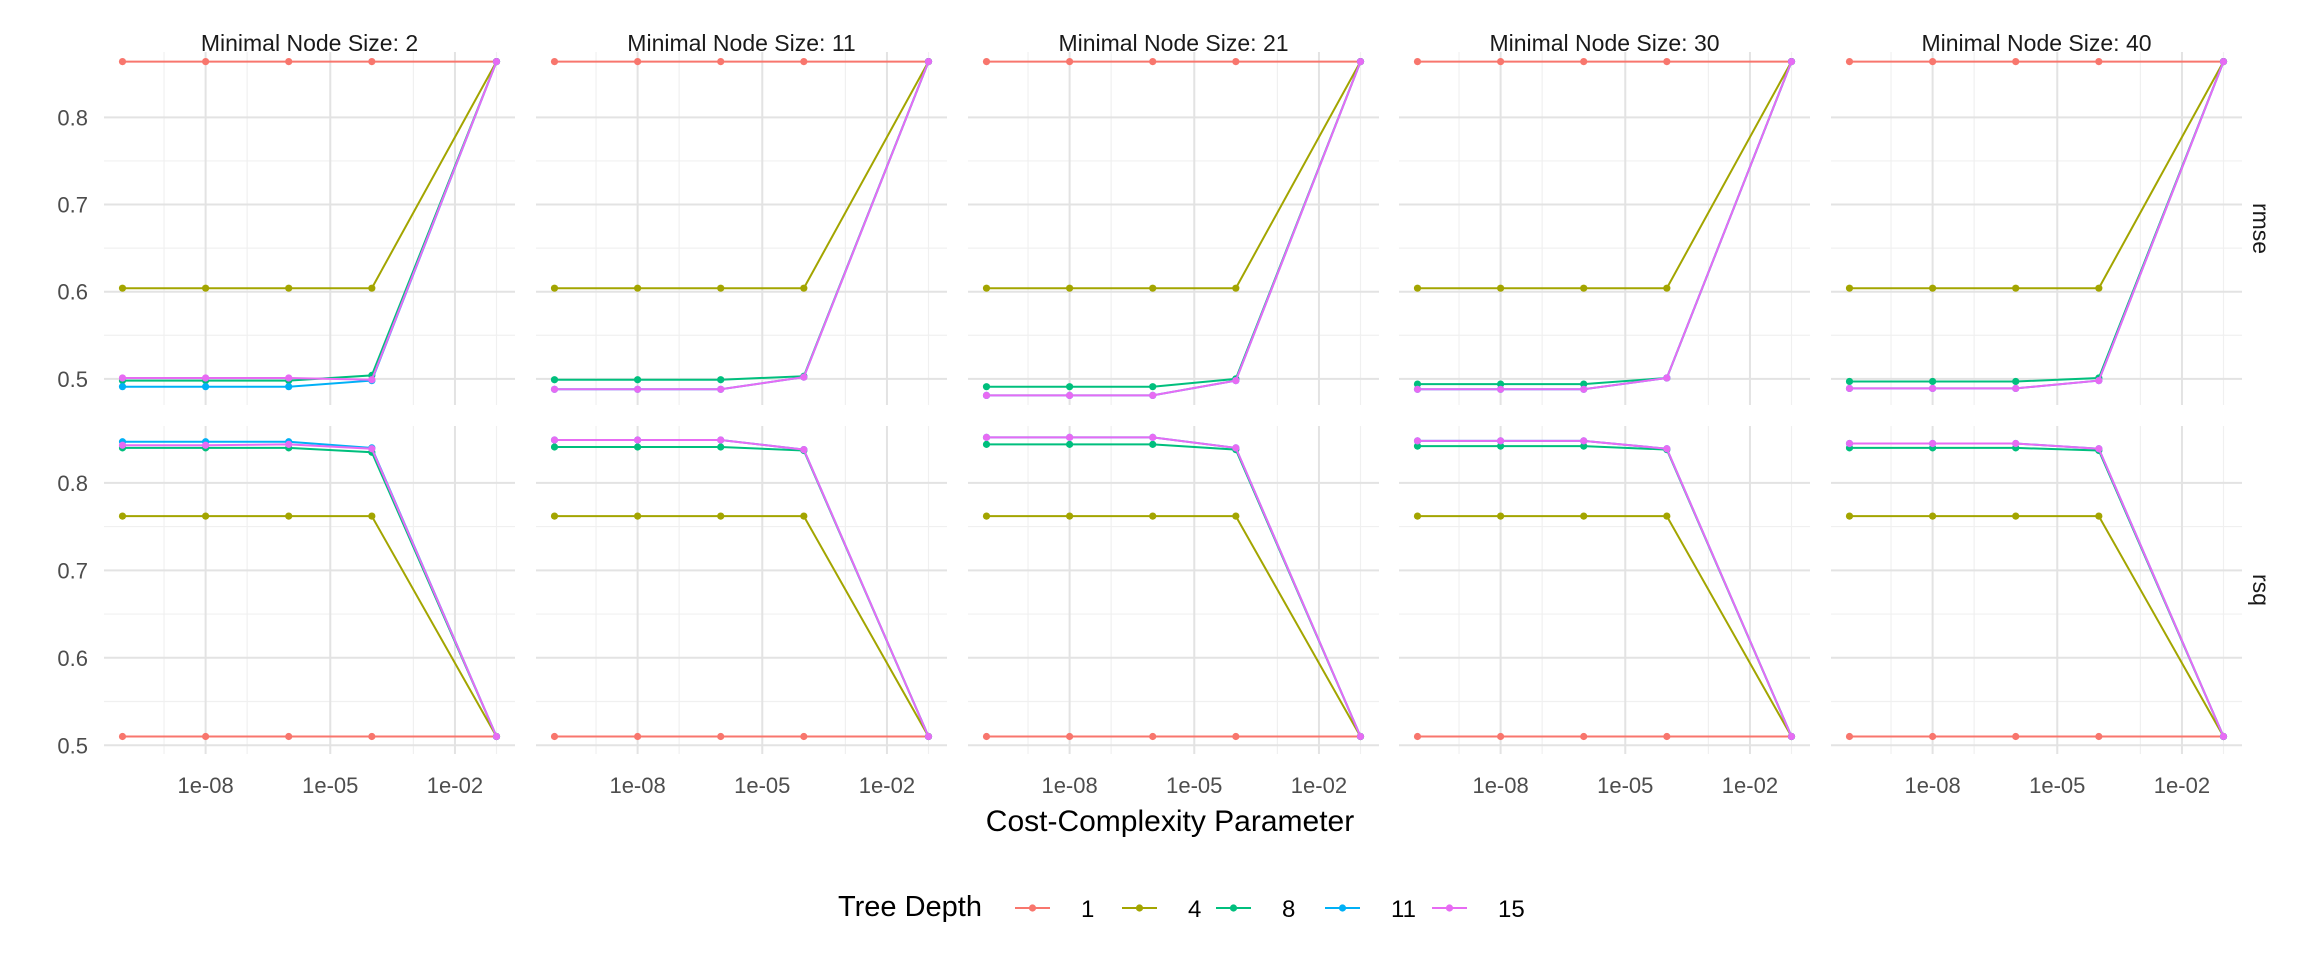  I want to click on x-axis-title: Cost-Complexity Parameter, so click(1170, 821).